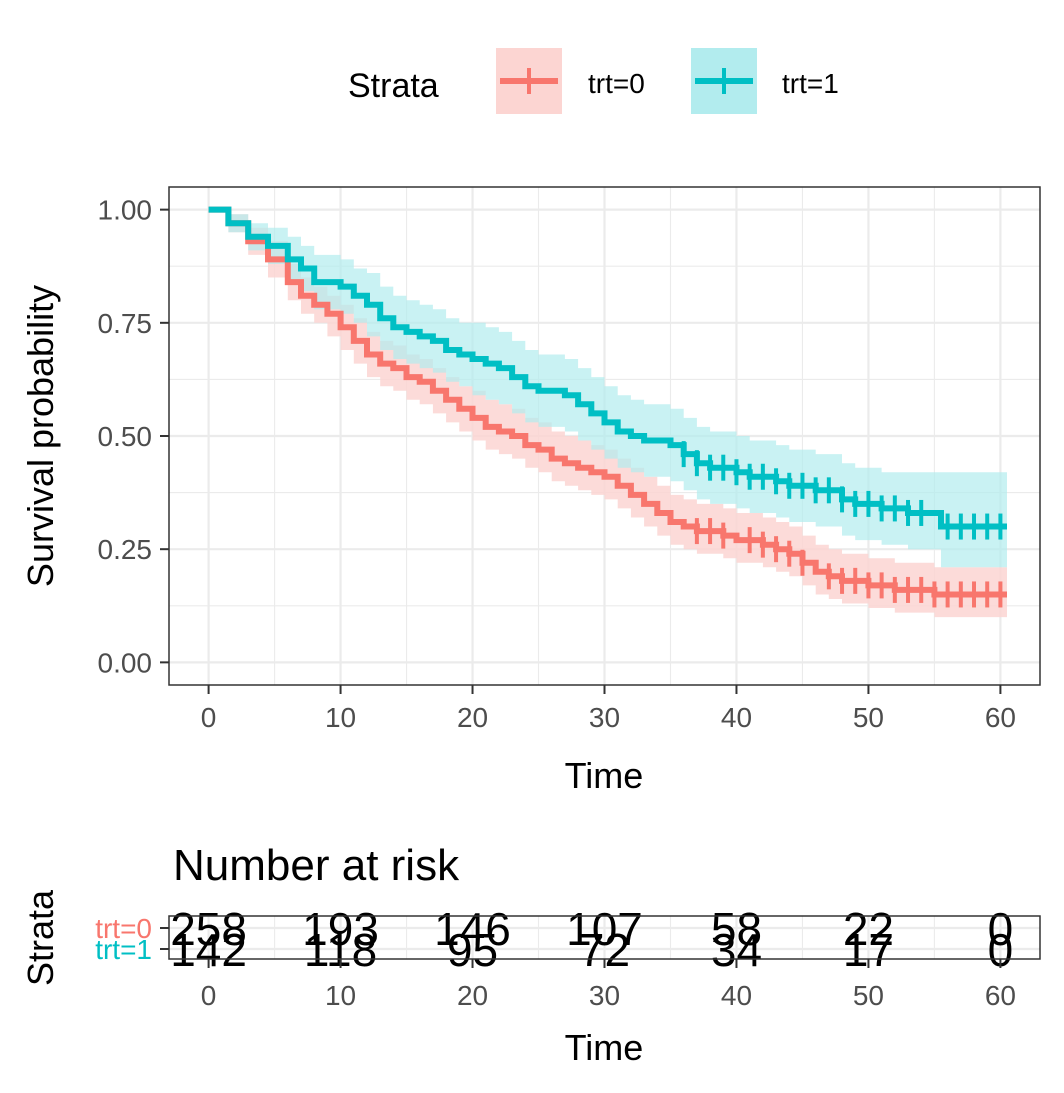 The height and width of the screenshot is (1093, 1064). I want to click on x-tick-label: 40, so click(736, 717).